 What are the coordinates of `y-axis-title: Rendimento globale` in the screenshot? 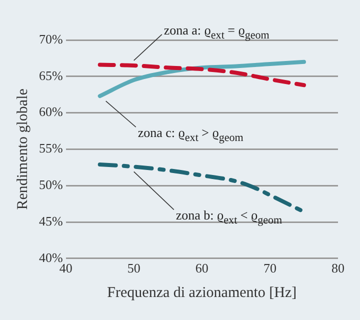 It's located at (22, 149).